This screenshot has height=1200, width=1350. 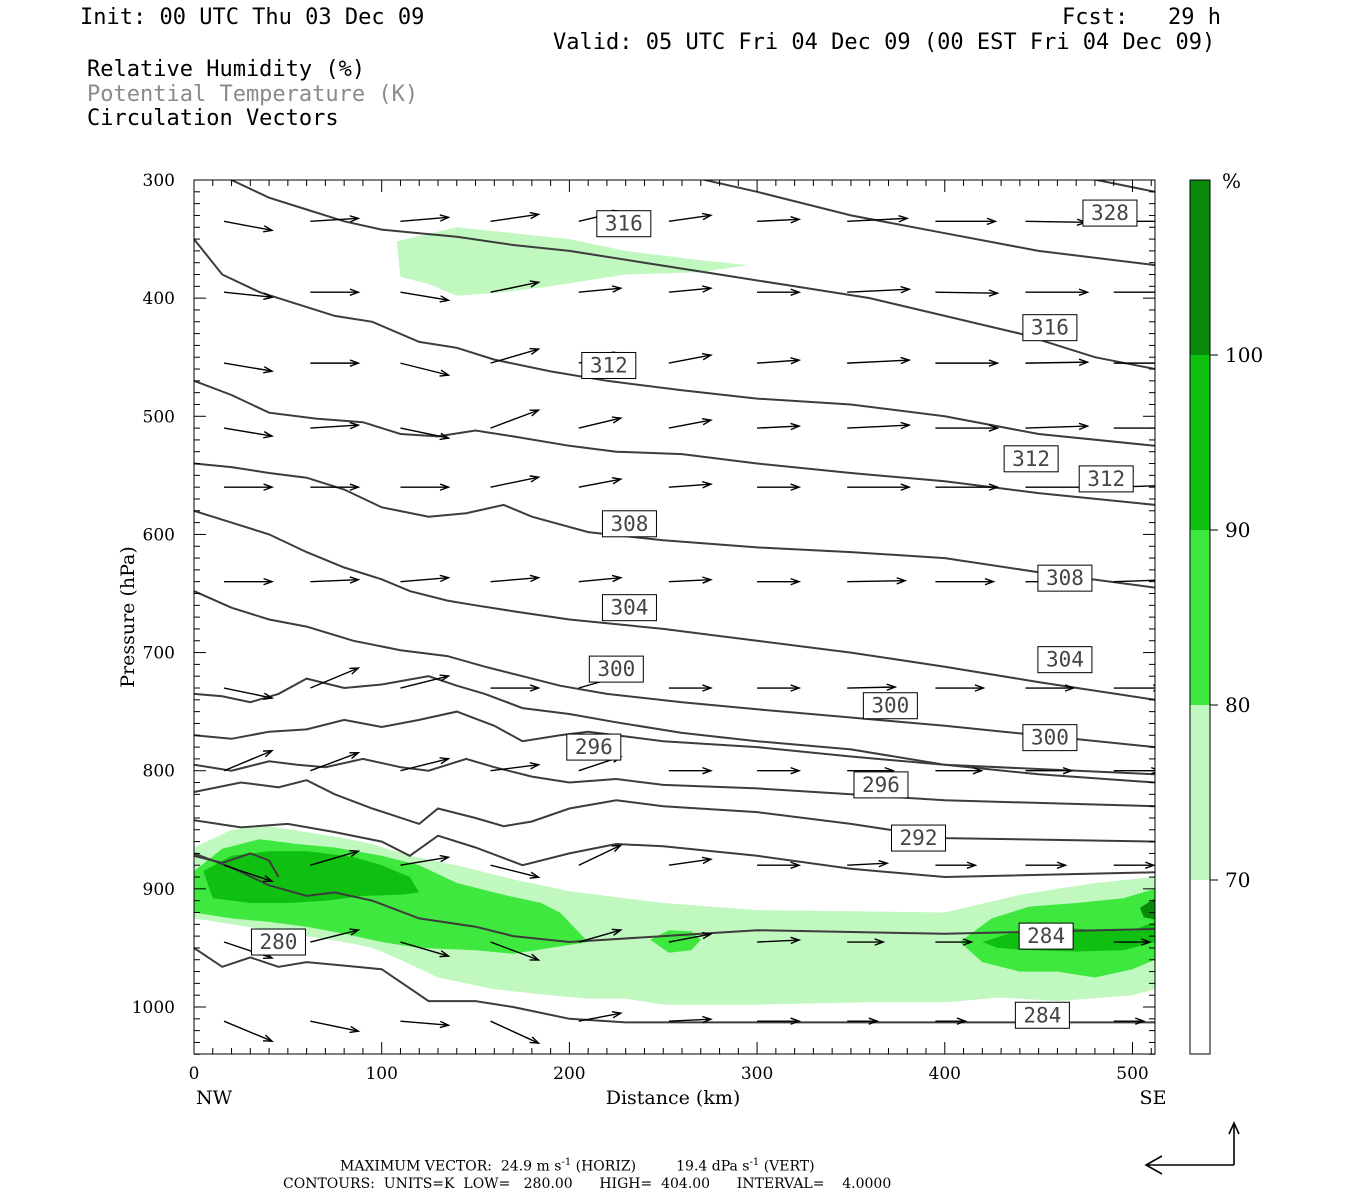 I want to click on svg-text: 308, so click(x=629, y=524).